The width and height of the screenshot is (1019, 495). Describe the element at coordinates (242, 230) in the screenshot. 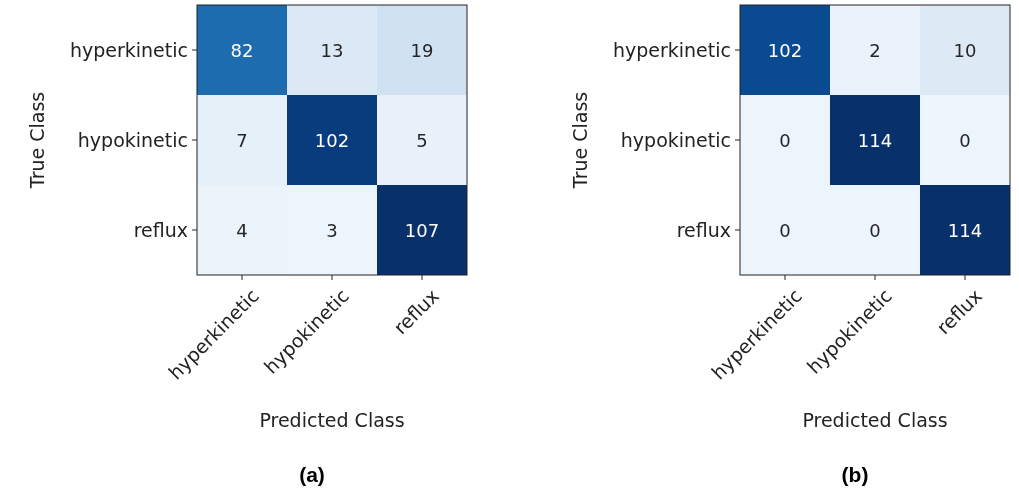

I see `data-label: 4` at that location.